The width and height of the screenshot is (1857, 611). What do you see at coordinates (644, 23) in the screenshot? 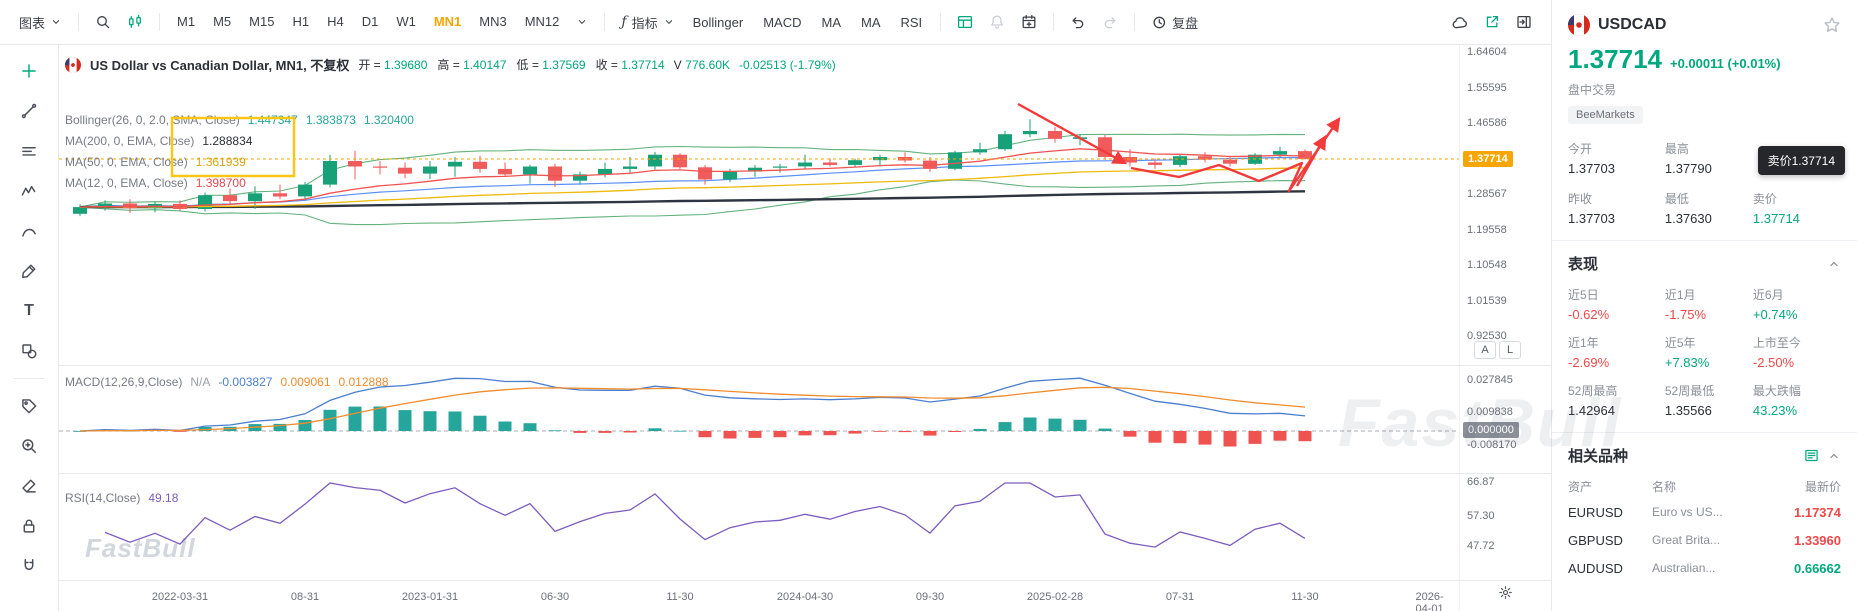
I see `indicators-label: 指标` at bounding box center [644, 23].